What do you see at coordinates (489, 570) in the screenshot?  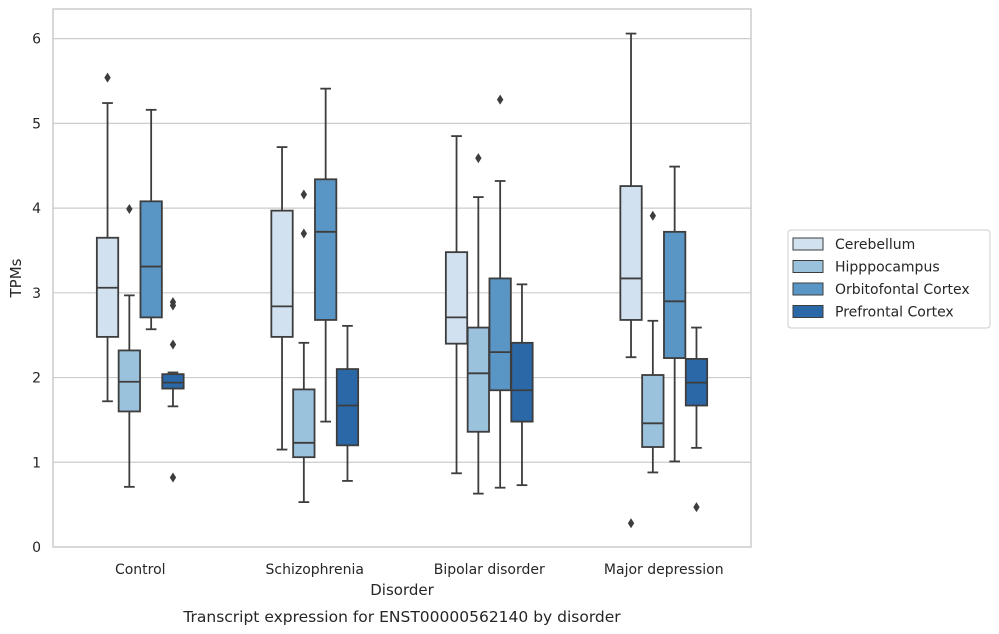 I see `x-tick-label: Bipolar disorder` at bounding box center [489, 570].